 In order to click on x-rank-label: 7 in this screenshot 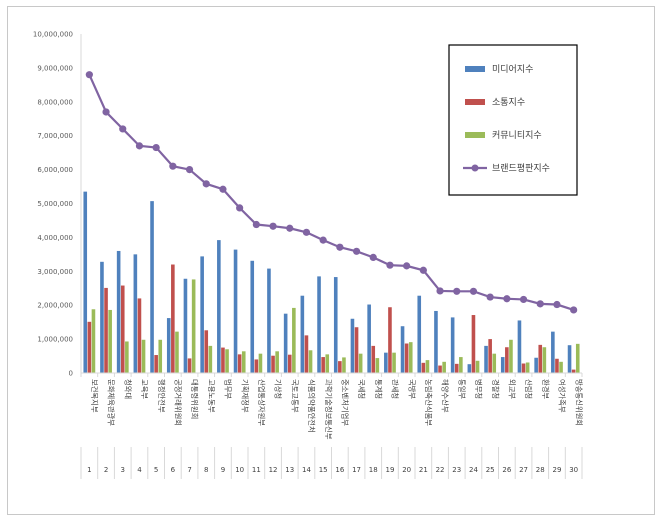, I will do `click(189, 470)`.